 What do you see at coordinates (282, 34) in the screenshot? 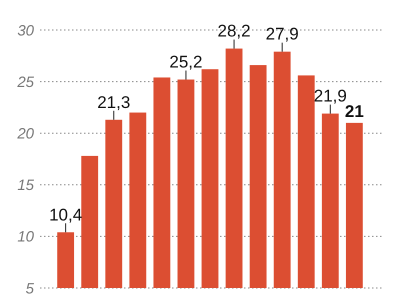
I see `data-label: 27,9` at bounding box center [282, 34].